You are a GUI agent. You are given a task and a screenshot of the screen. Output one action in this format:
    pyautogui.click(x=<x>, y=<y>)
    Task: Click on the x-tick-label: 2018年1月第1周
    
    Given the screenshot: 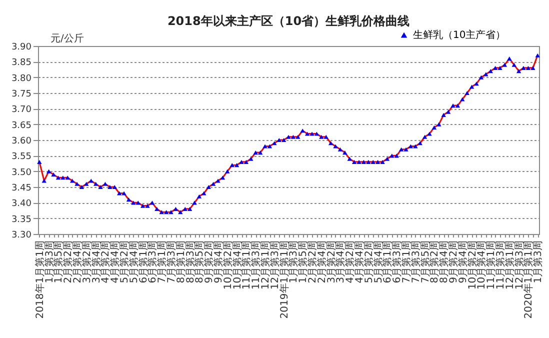 What is the action you would take?
    pyautogui.click(x=40, y=279)
    